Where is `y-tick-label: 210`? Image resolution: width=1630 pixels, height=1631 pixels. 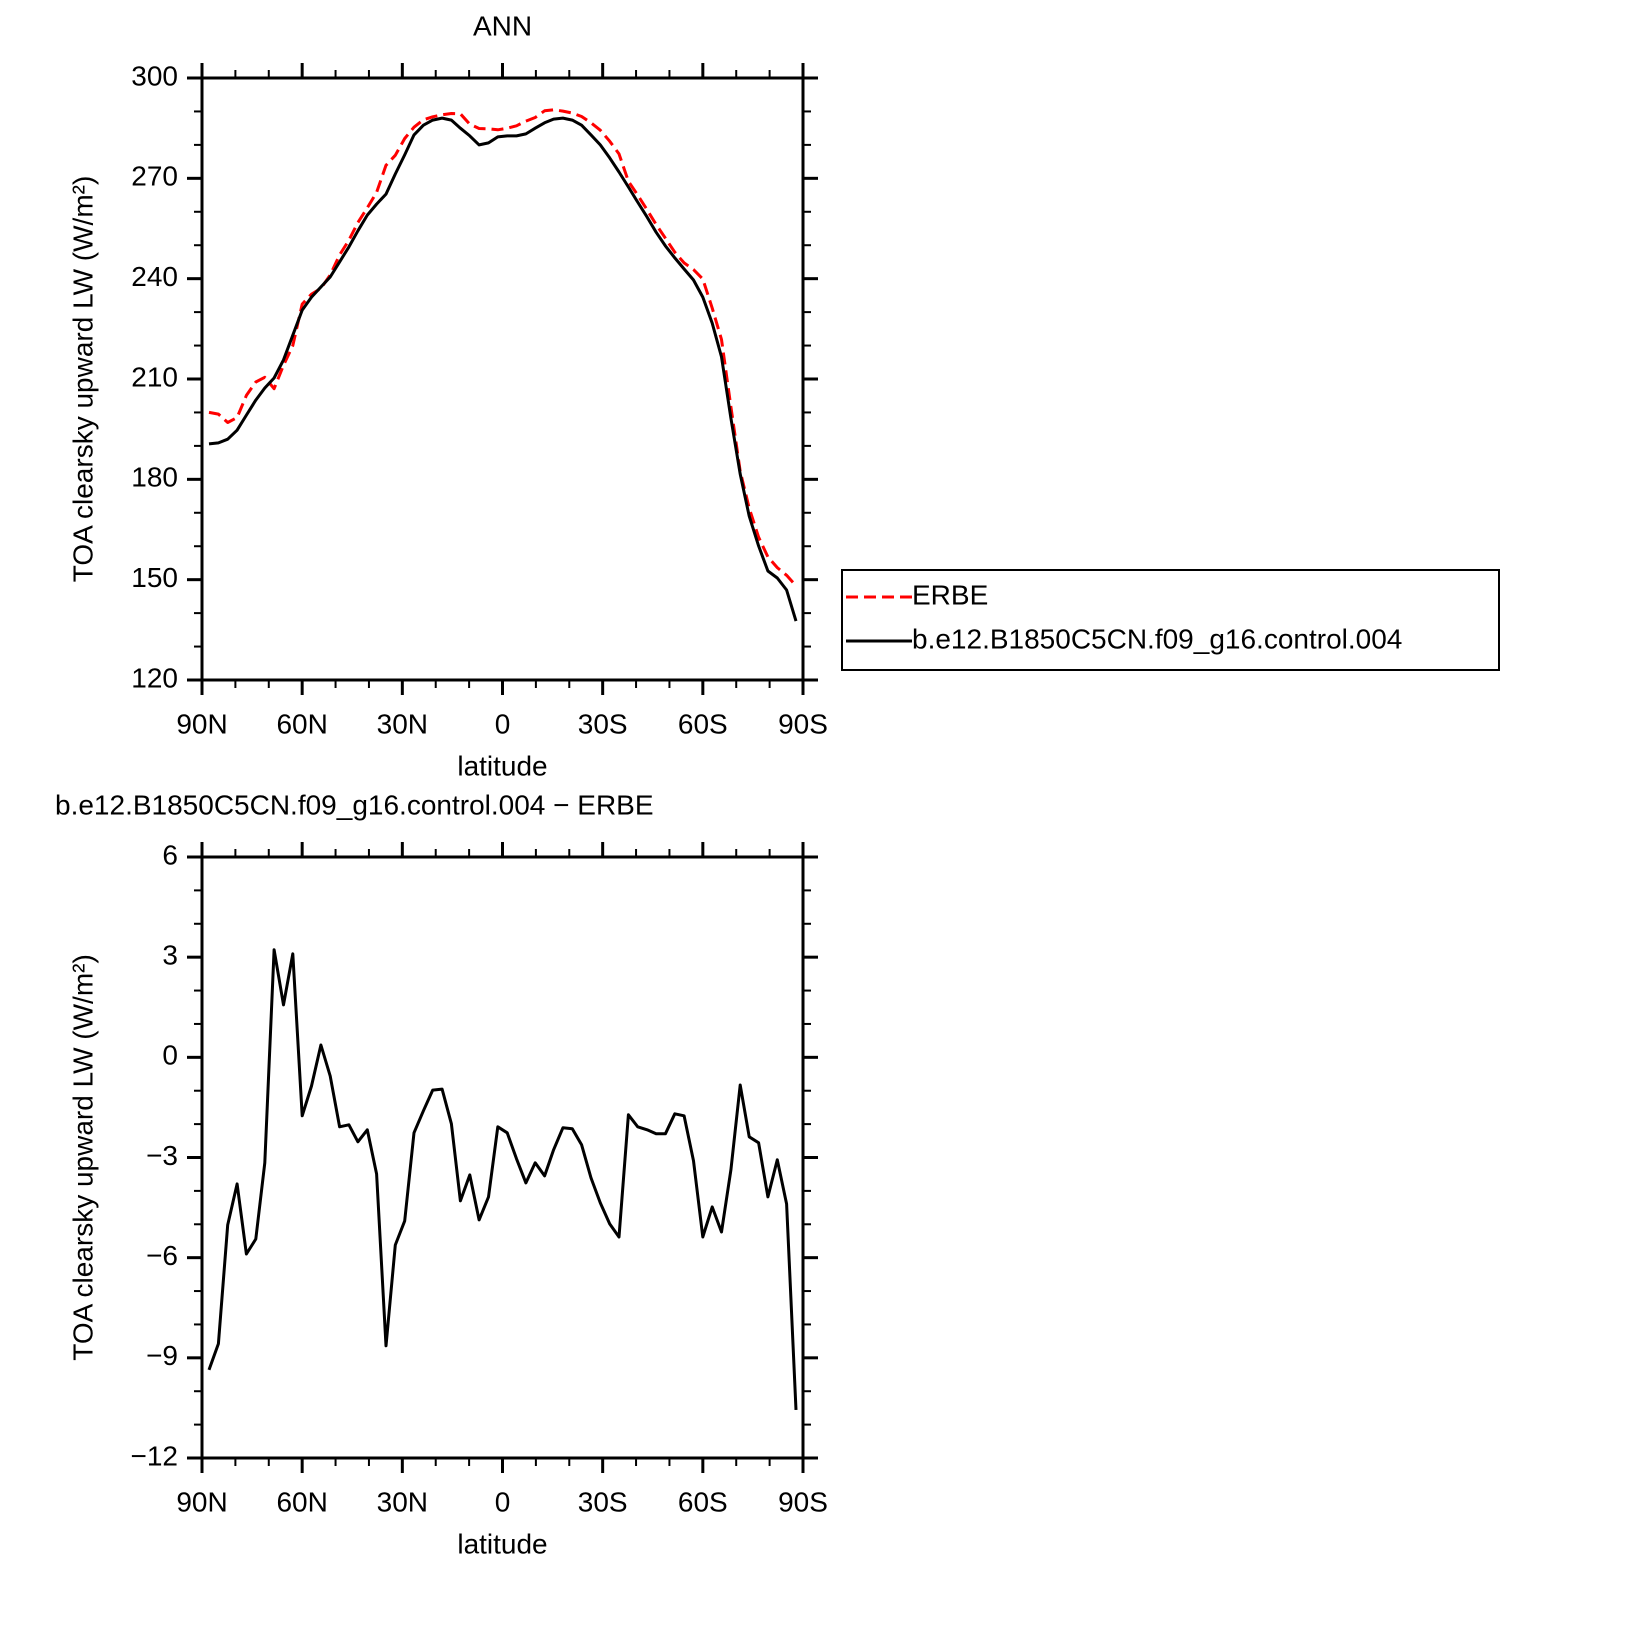
y-tick-label: 210 is located at coordinates (154, 376).